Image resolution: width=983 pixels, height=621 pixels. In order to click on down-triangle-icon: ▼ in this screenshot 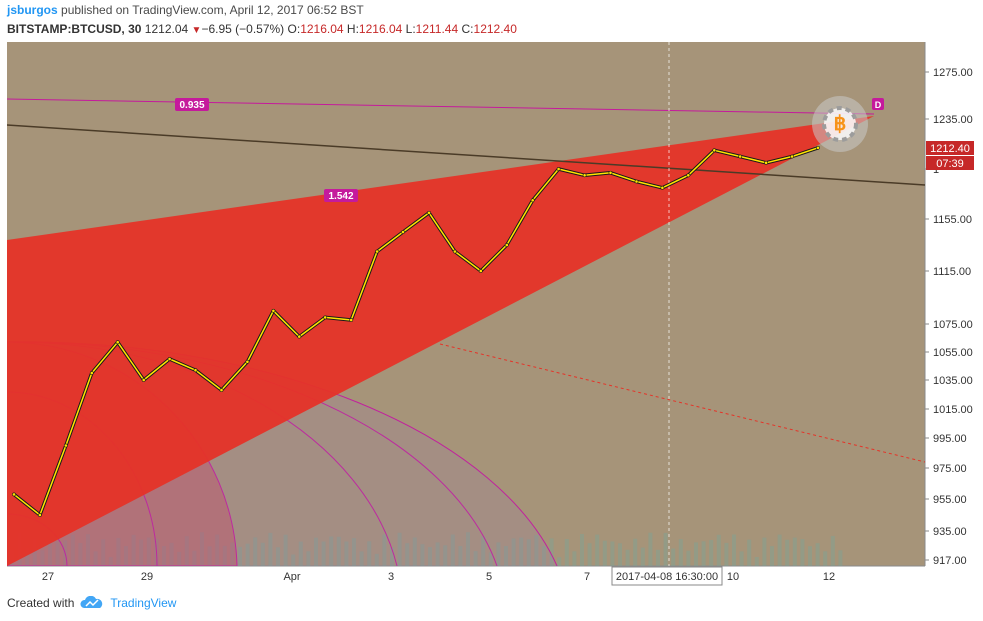, I will do `click(196, 30)`.